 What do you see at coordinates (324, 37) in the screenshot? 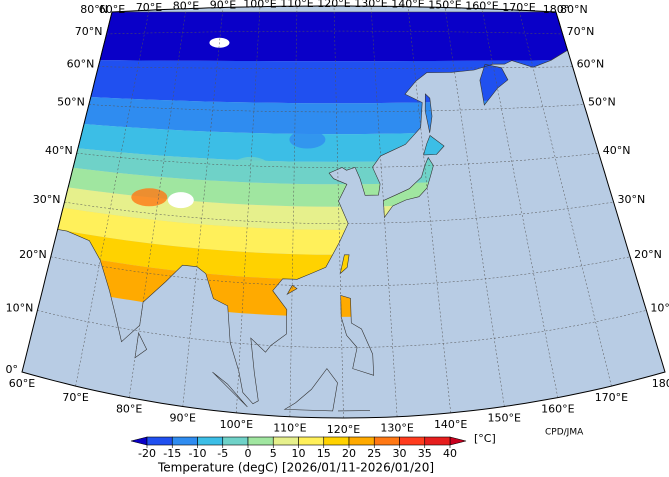
I see `temperature-band` at bounding box center [324, 37].